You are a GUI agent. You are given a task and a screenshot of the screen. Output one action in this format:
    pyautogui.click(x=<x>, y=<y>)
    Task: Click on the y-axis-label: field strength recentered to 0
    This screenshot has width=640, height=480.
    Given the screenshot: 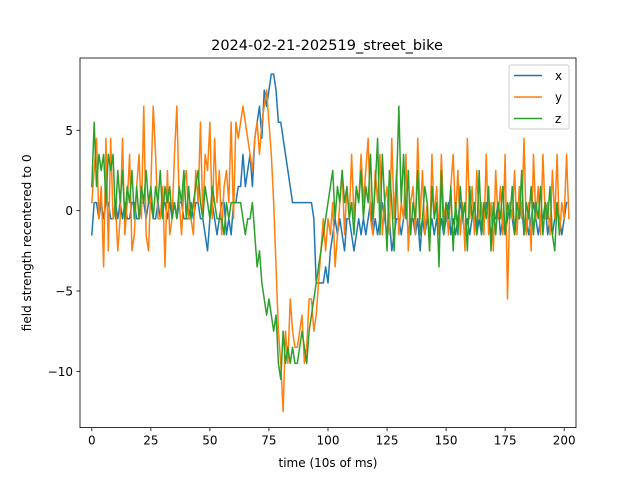 What is the action you would take?
    pyautogui.click(x=27, y=242)
    